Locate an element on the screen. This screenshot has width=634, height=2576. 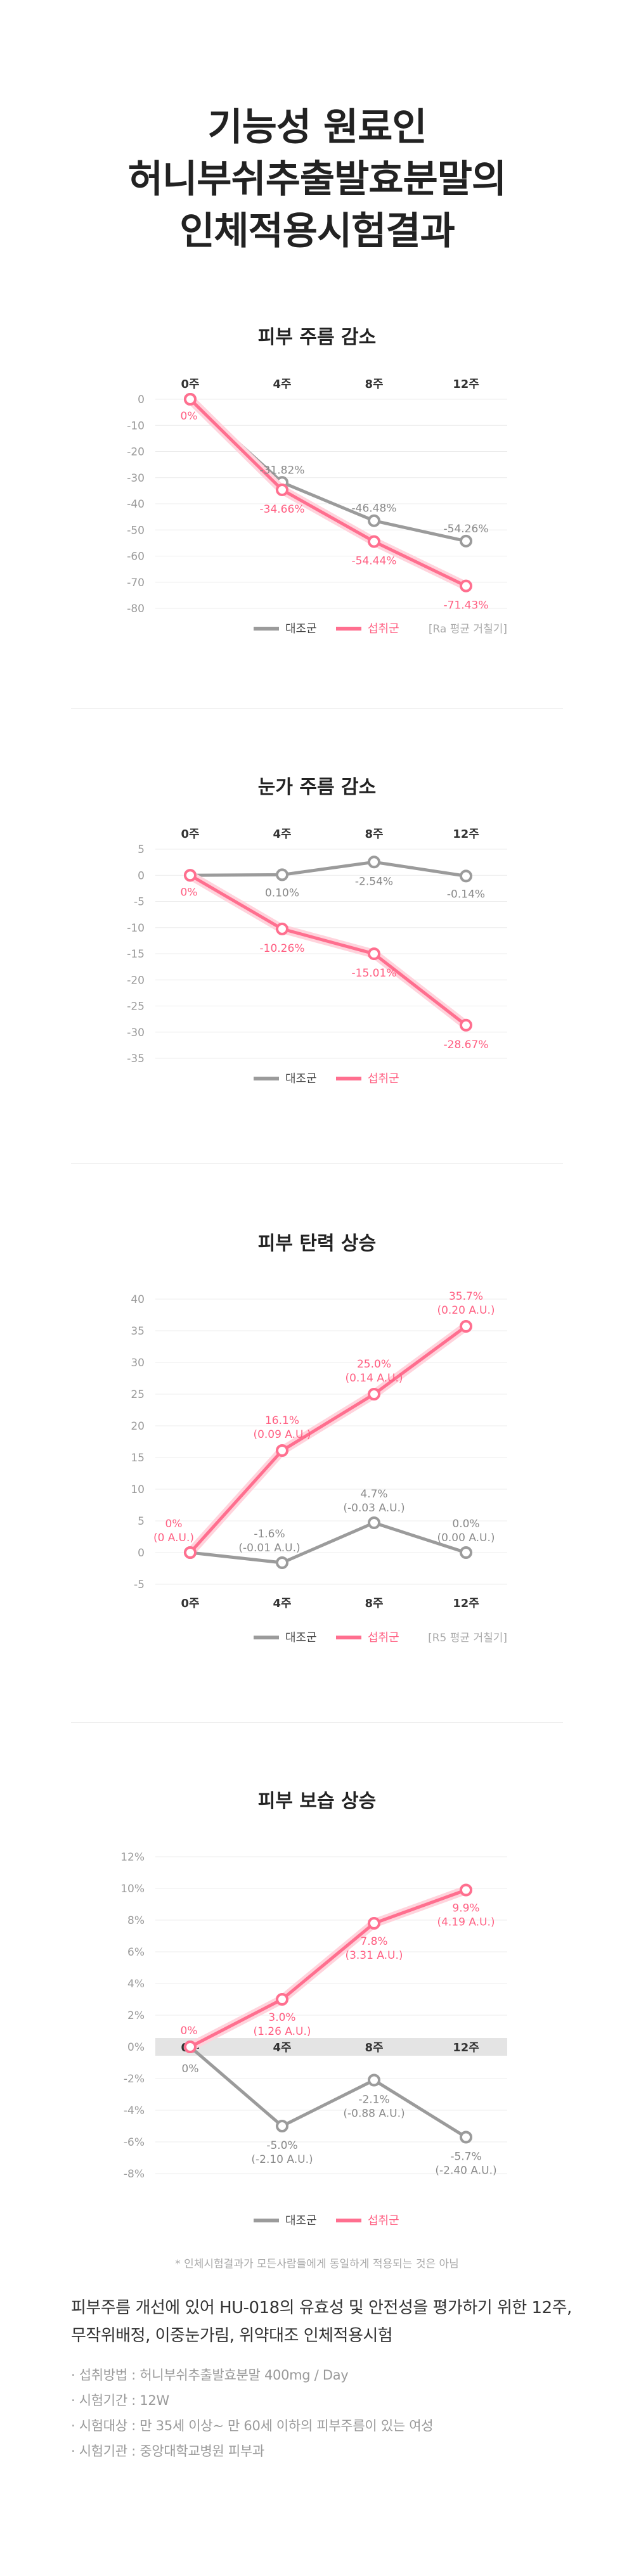
y-tick-label: -15 is located at coordinates (136, 954).